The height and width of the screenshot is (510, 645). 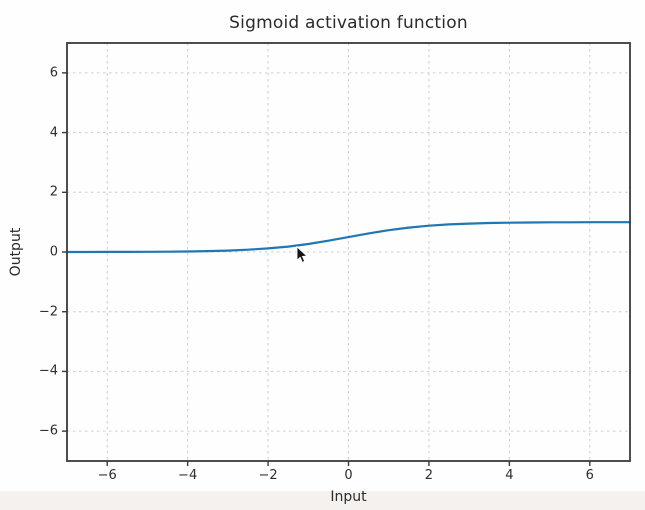 What do you see at coordinates (53, 73) in the screenshot?
I see `y-tick-label: 6` at bounding box center [53, 73].